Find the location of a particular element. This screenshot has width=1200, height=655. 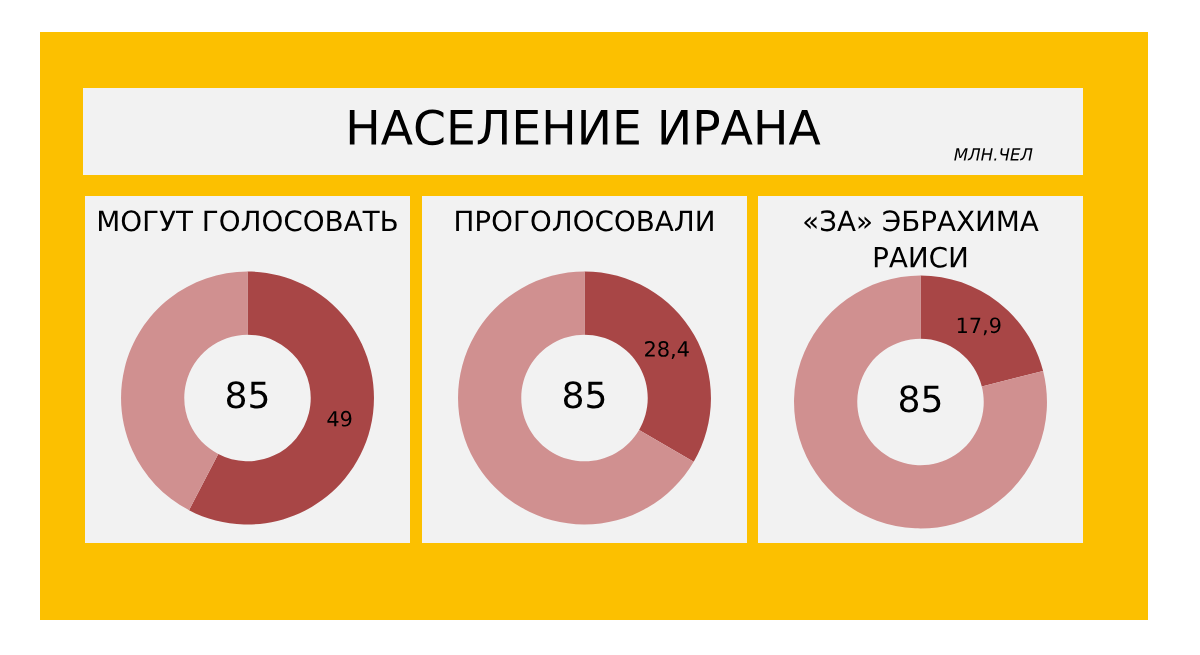

text: МЛН.ЧЕЛ is located at coordinates (993, 154).